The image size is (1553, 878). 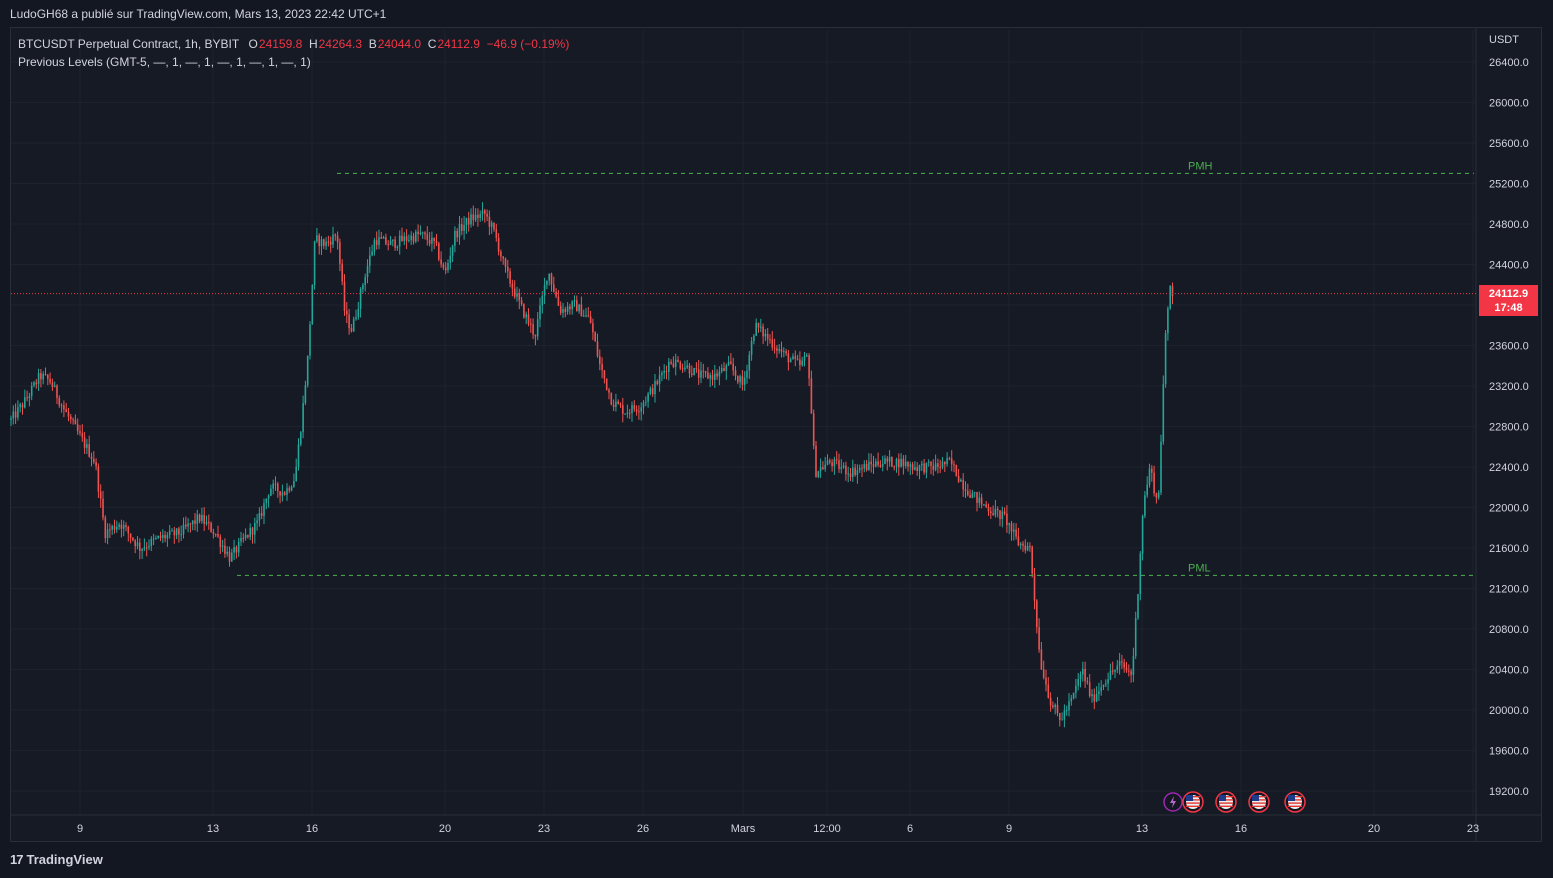 I want to click on time-tick-label: 12:00, so click(x=827, y=829).